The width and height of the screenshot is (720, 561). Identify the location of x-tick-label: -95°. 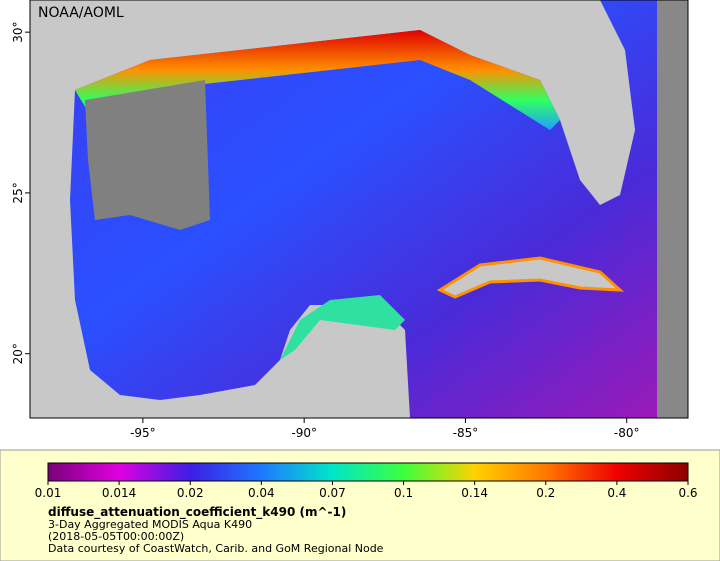
(143, 433).